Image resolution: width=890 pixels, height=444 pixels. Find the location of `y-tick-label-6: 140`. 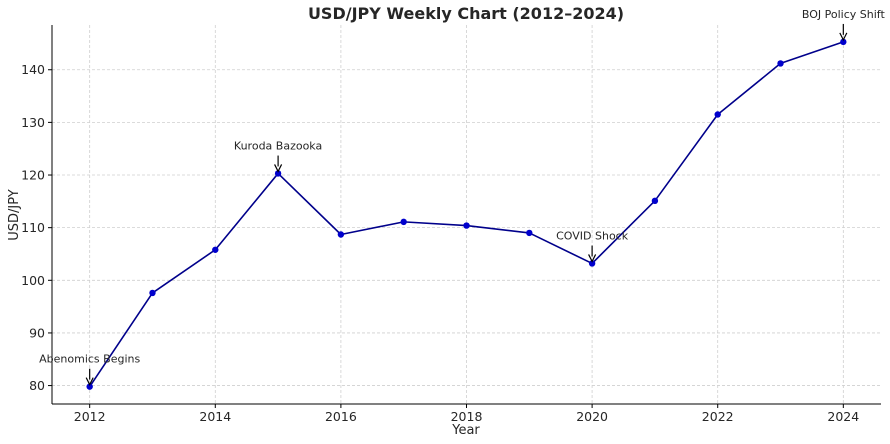

y-tick-label-6: 140 is located at coordinates (33, 69).